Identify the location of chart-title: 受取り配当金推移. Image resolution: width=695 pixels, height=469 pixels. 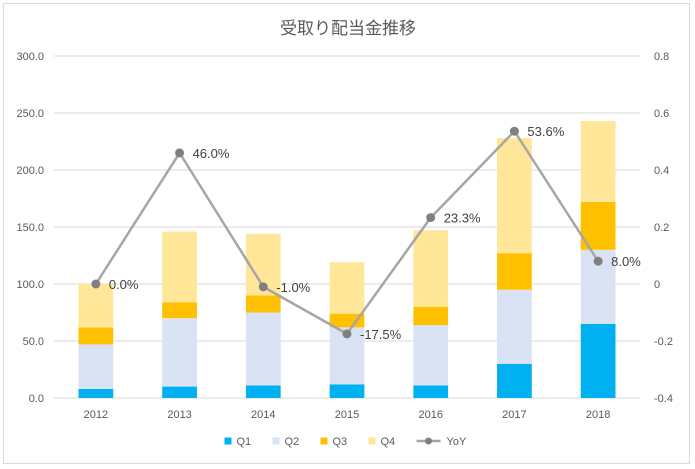
(348, 29).